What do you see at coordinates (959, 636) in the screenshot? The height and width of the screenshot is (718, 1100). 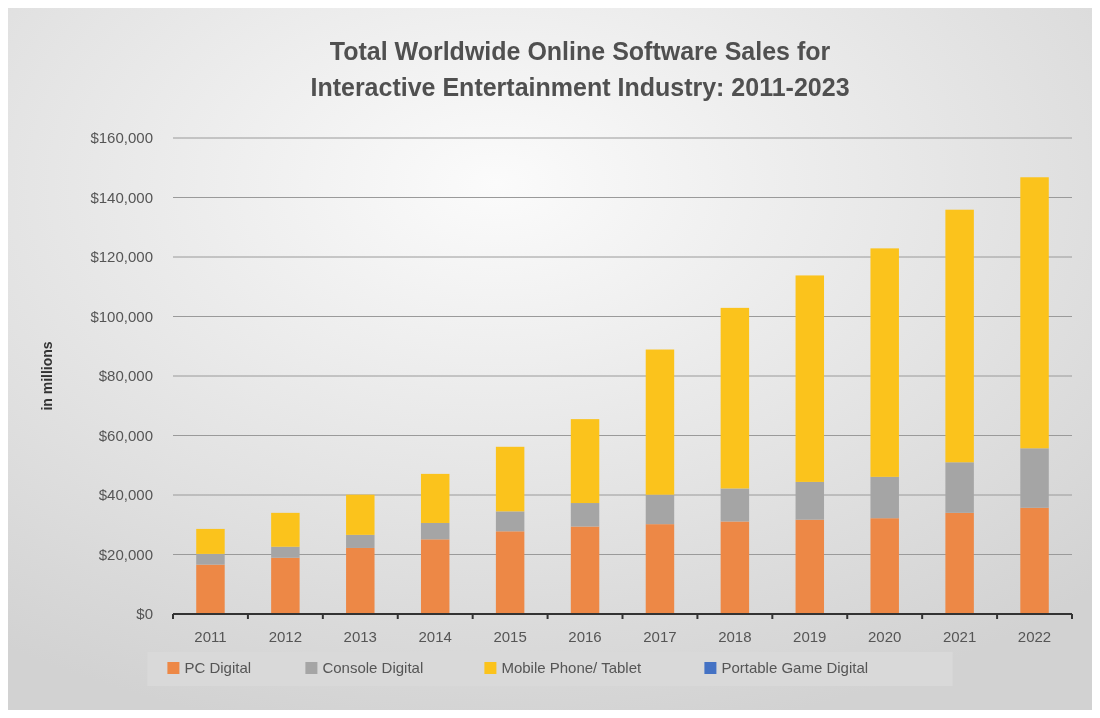 I see `x-tick-label: 2021` at bounding box center [959, 636].